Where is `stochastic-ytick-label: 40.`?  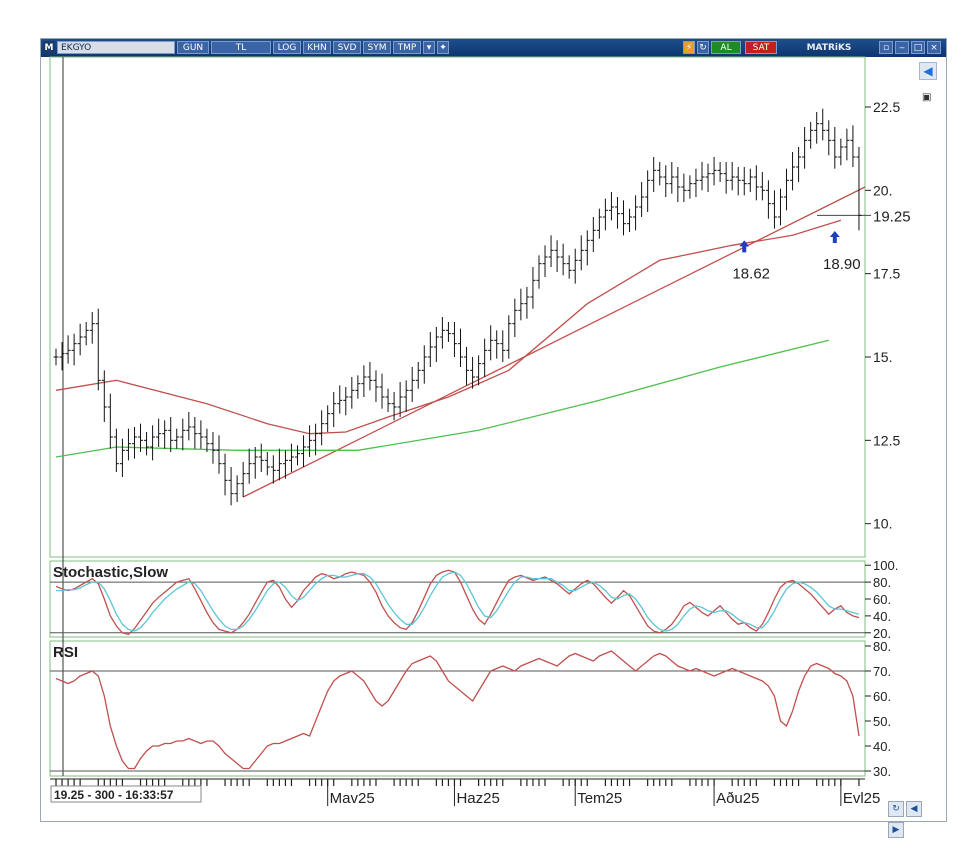 stochastic-ytick-label: 40. is located at coordinates (882, 616).